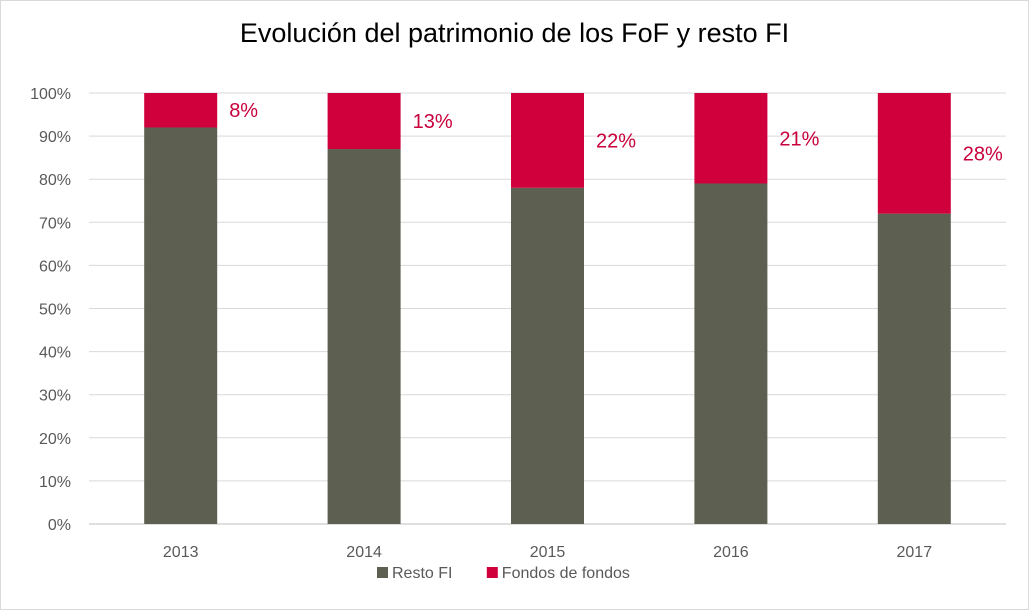 This screenshot has width=1029, height=610. What do you see at coordinates (243, 111) in the screenshot?
I see `data-label: 8%` at bounding box center [243, 111].